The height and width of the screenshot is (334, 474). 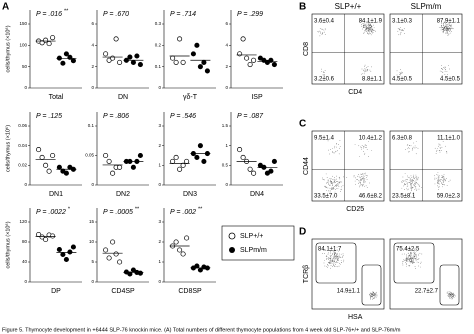 What do you see at coordinates (25, 261) in the screenshot?
I see `y-tick-label: 40` at bounding box center [25, 261].